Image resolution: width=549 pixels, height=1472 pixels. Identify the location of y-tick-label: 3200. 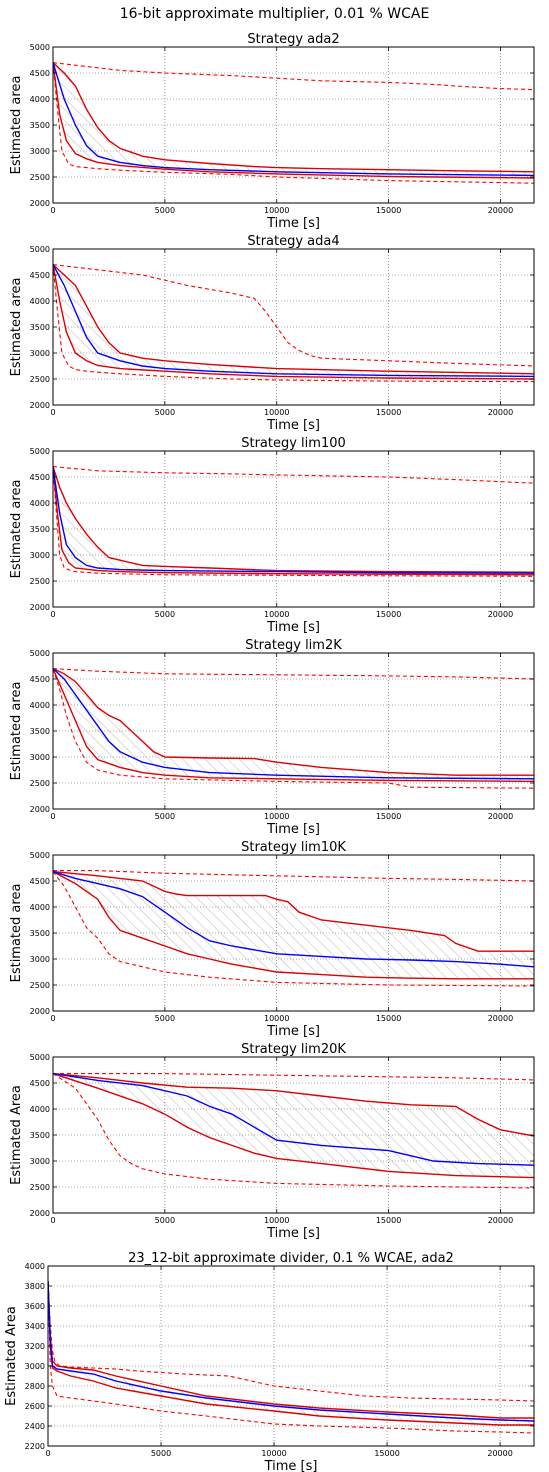
(35, 1346).